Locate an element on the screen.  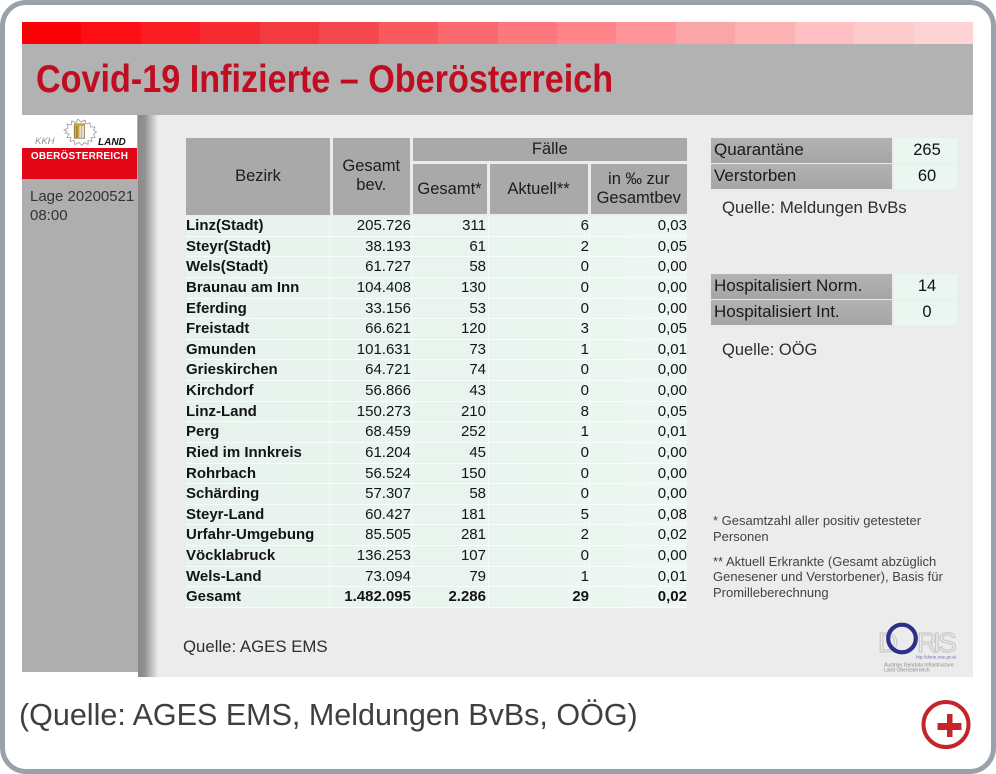
svg-text: S is located at coordinates (947, 642).